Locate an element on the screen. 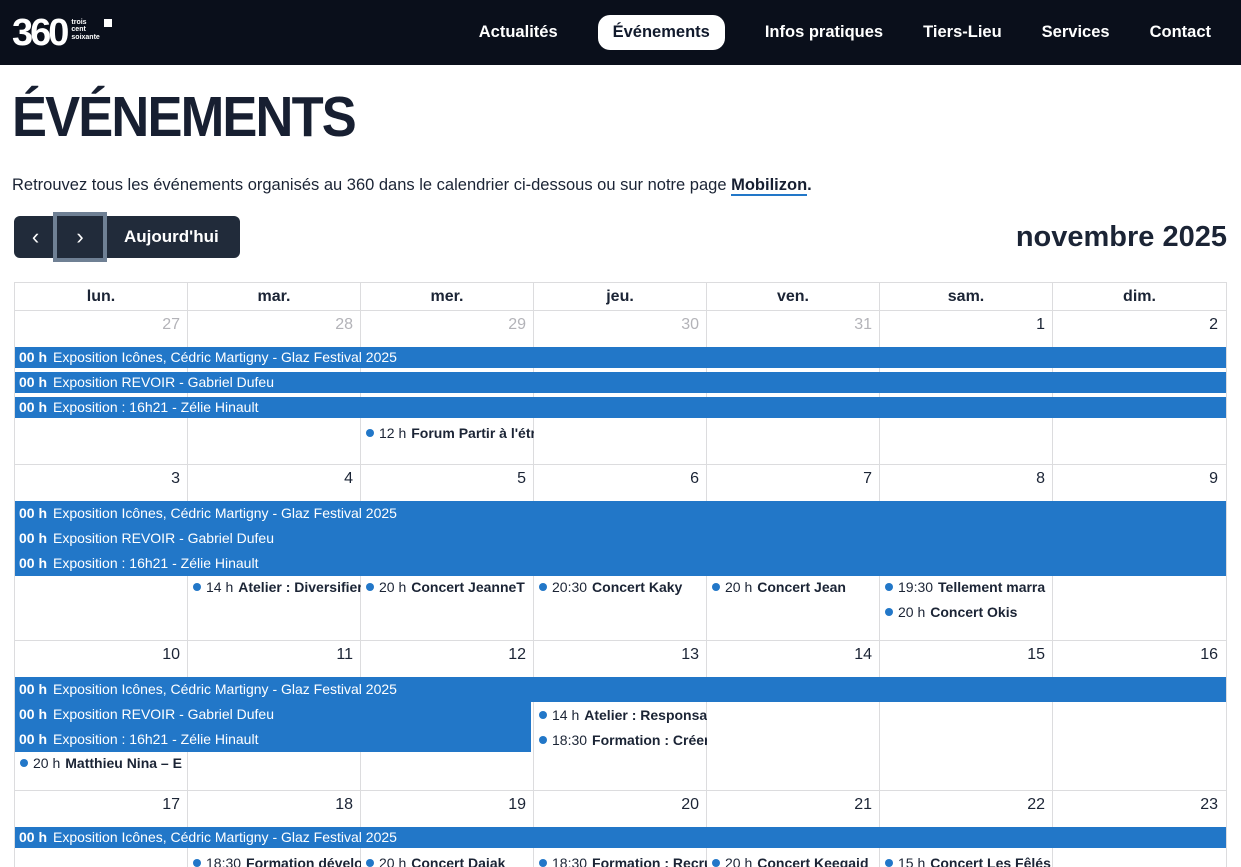 Image resolution: width=1241 pixels, height=867 pixels. day-number: 3 is located at coordinates (175, 478).